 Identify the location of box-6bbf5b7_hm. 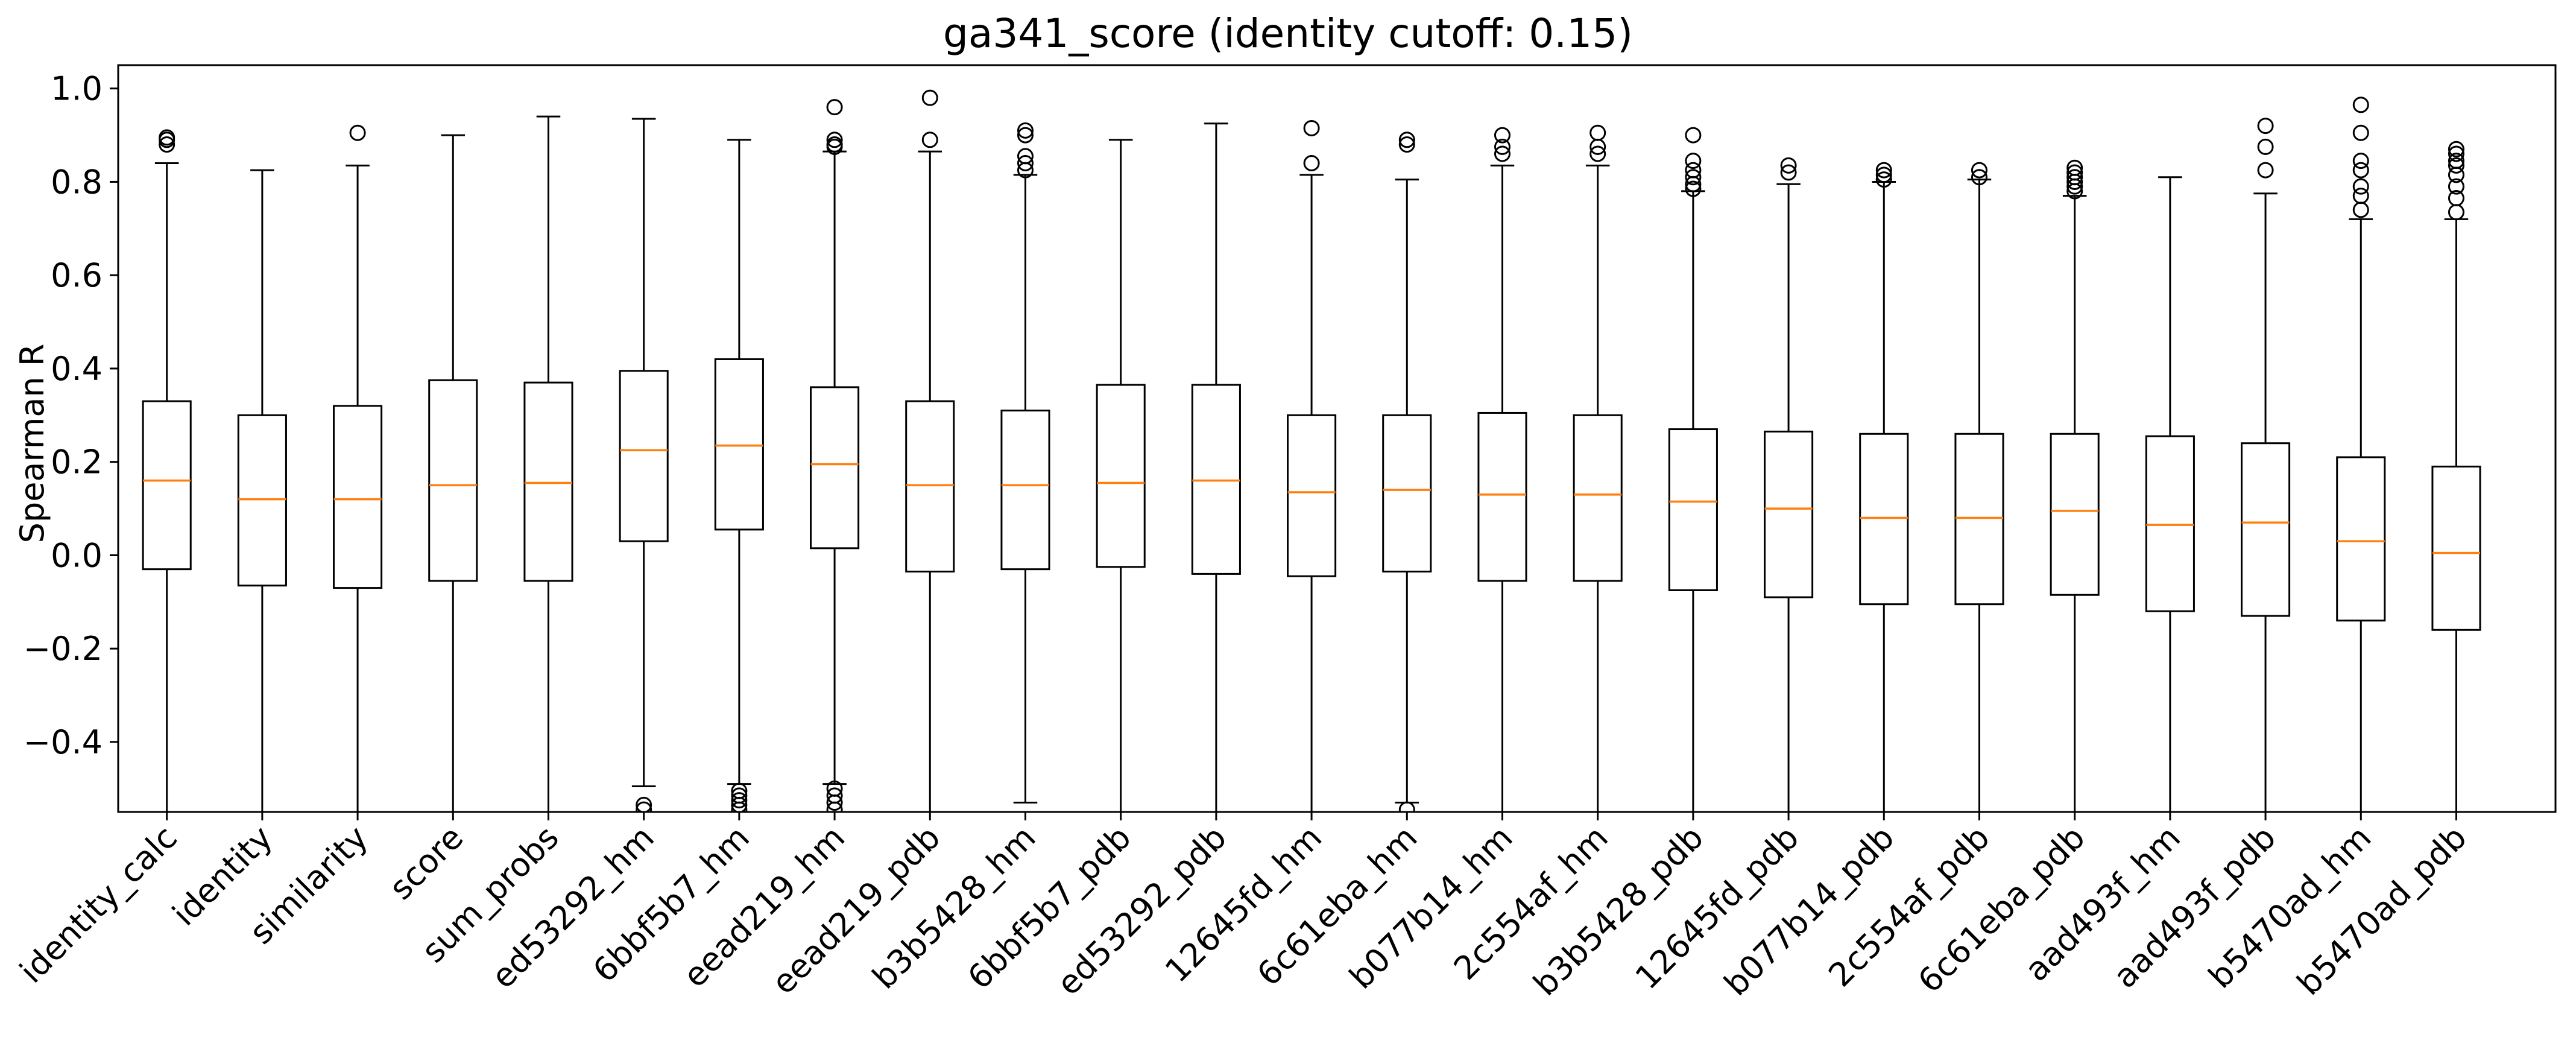
(739, 475).